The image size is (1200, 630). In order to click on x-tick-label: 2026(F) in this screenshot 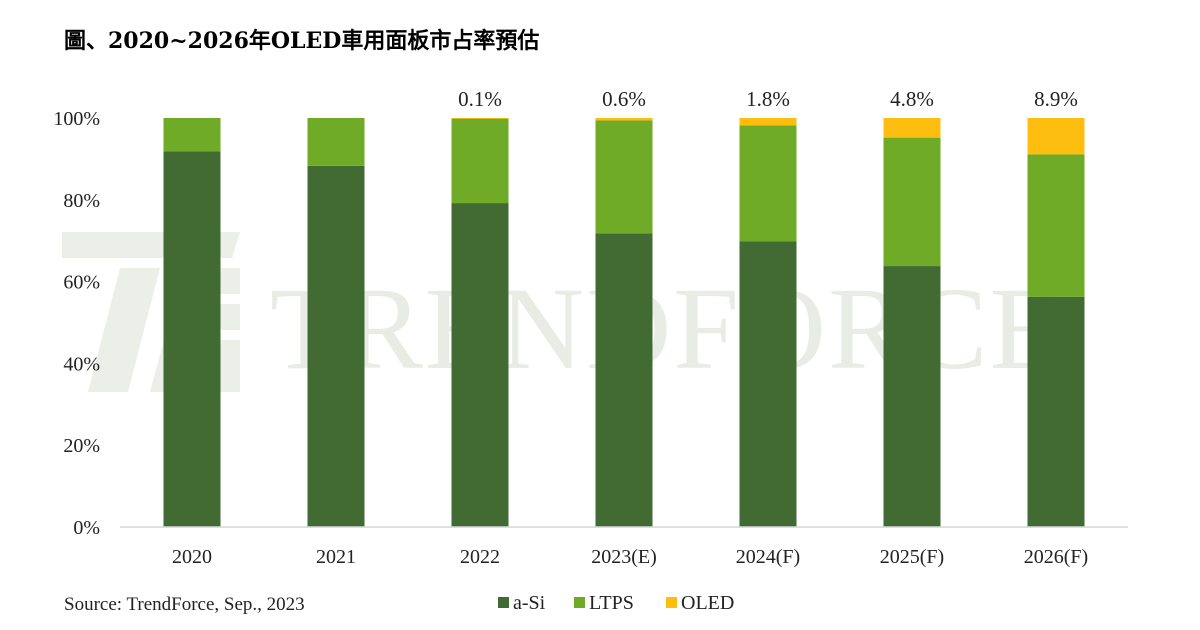, I will do `click(1056, 557)`.